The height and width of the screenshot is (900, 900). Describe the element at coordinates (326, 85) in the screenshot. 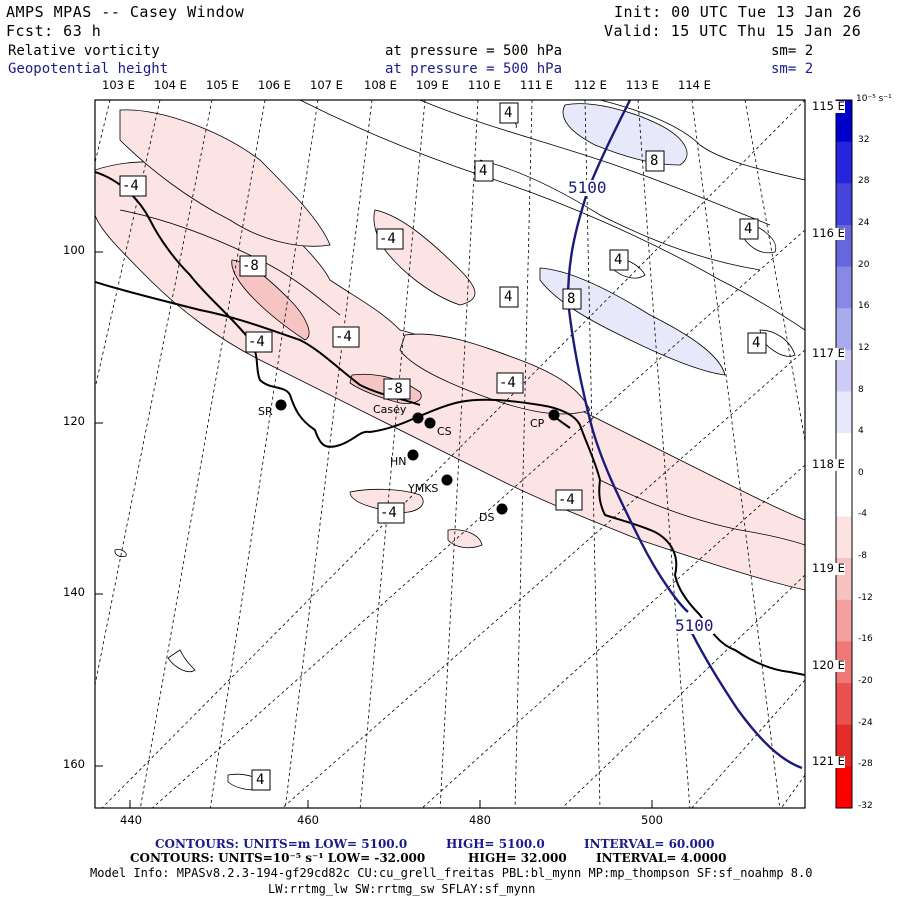

I see `lon-label-top: 107 E` at that location.